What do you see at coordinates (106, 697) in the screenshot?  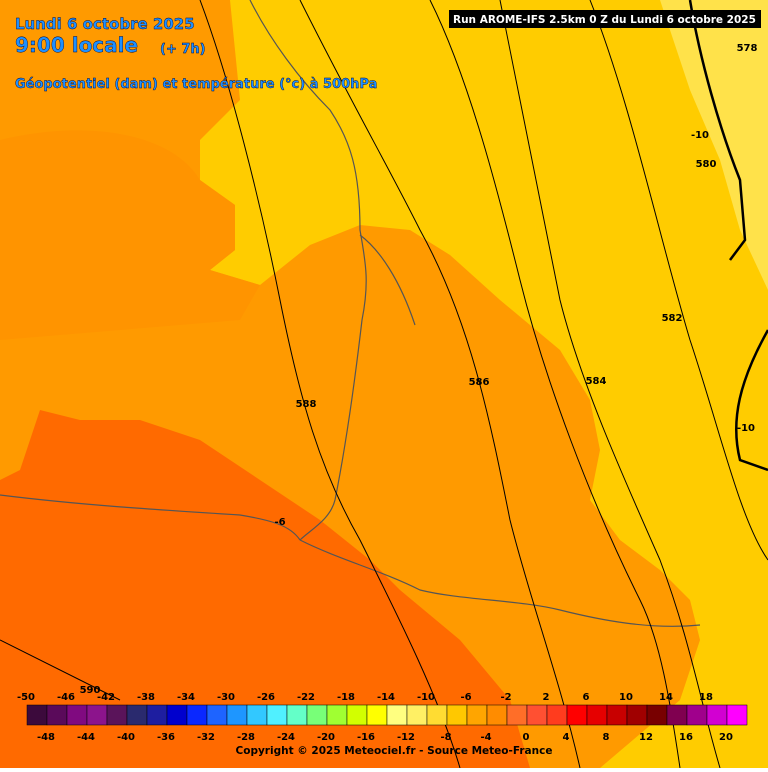 I see `legend-label: -42` at bounding box center [106, 697].